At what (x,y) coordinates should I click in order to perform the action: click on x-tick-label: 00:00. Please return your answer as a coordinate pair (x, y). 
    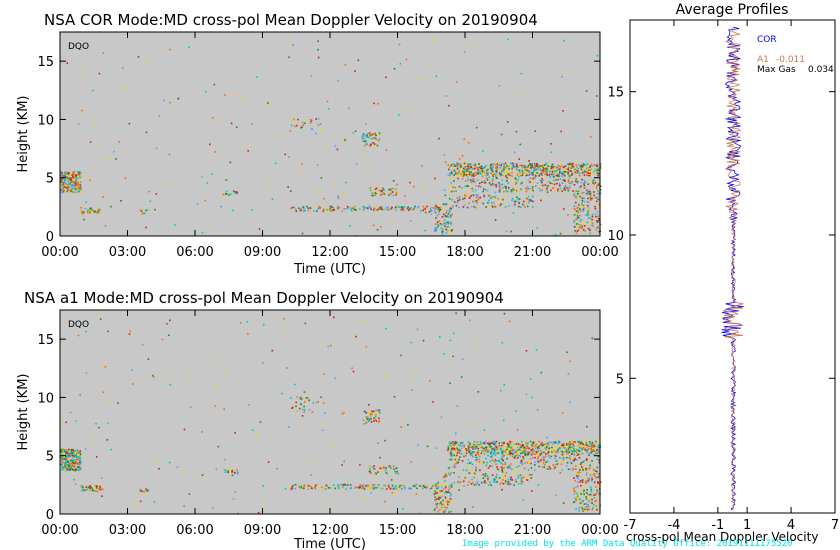
    Looking at the image, I should click on (599, 252).